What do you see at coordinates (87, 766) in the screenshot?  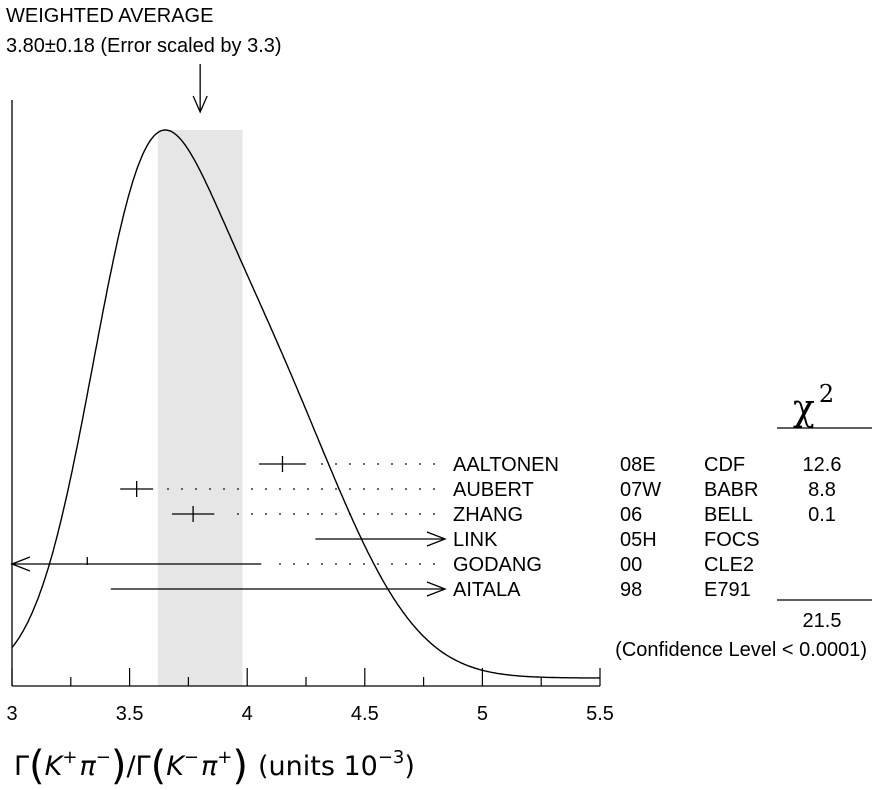 I see `xlabel-pion-1: π` at bounding box center [87, 766].